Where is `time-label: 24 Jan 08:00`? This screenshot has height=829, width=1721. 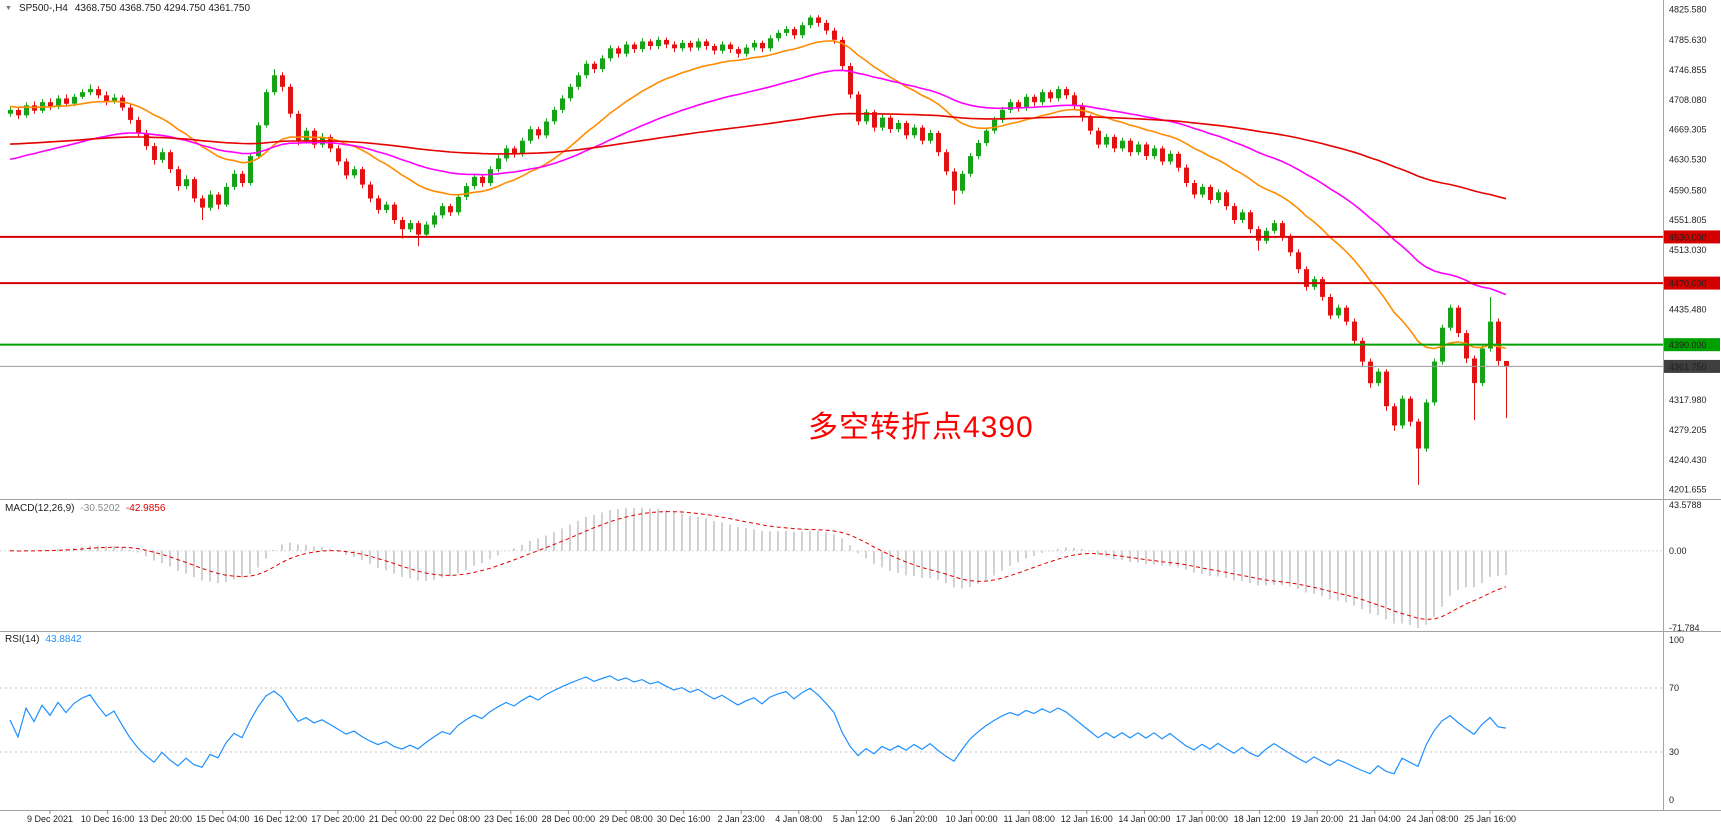
time-label: 24 Jan 08:00 is located at coordinates (1432, 819).